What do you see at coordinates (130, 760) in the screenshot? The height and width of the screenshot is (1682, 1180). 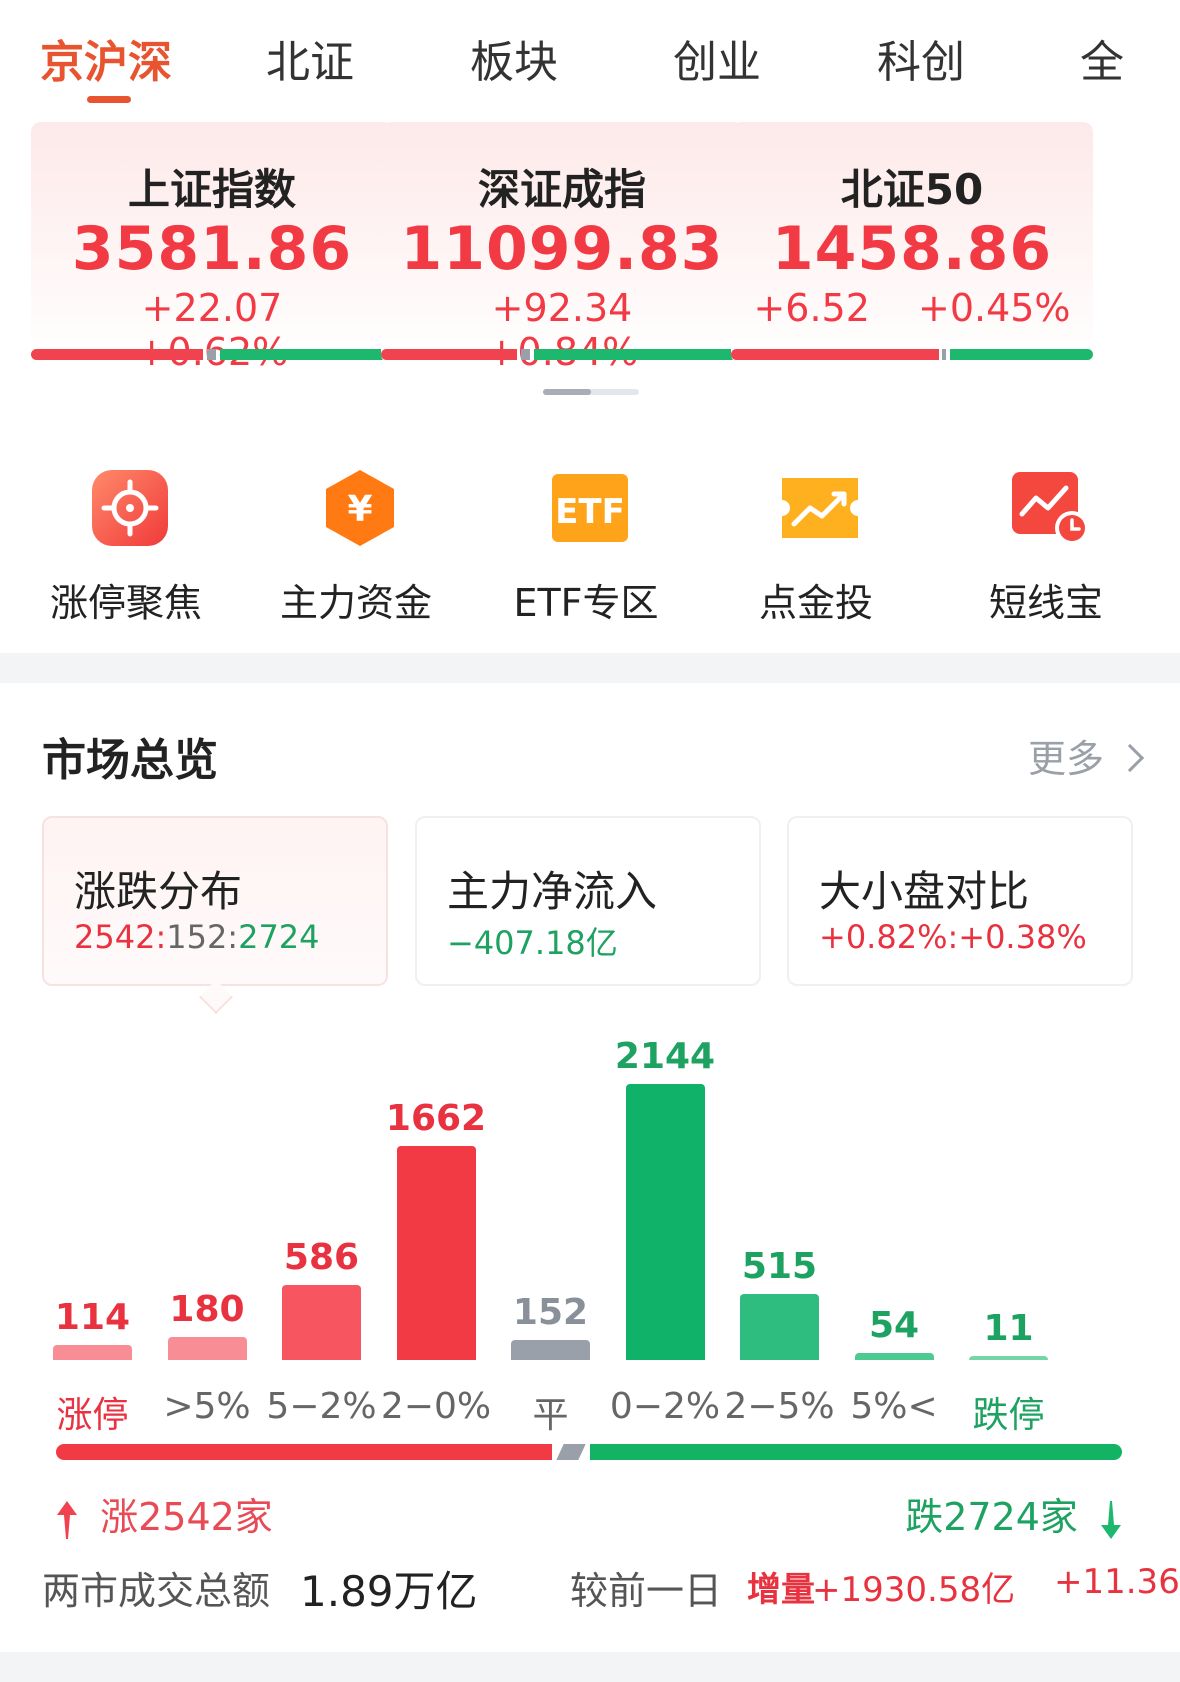 I see `section-title: 市场总览` at bounding box center [130, 760].